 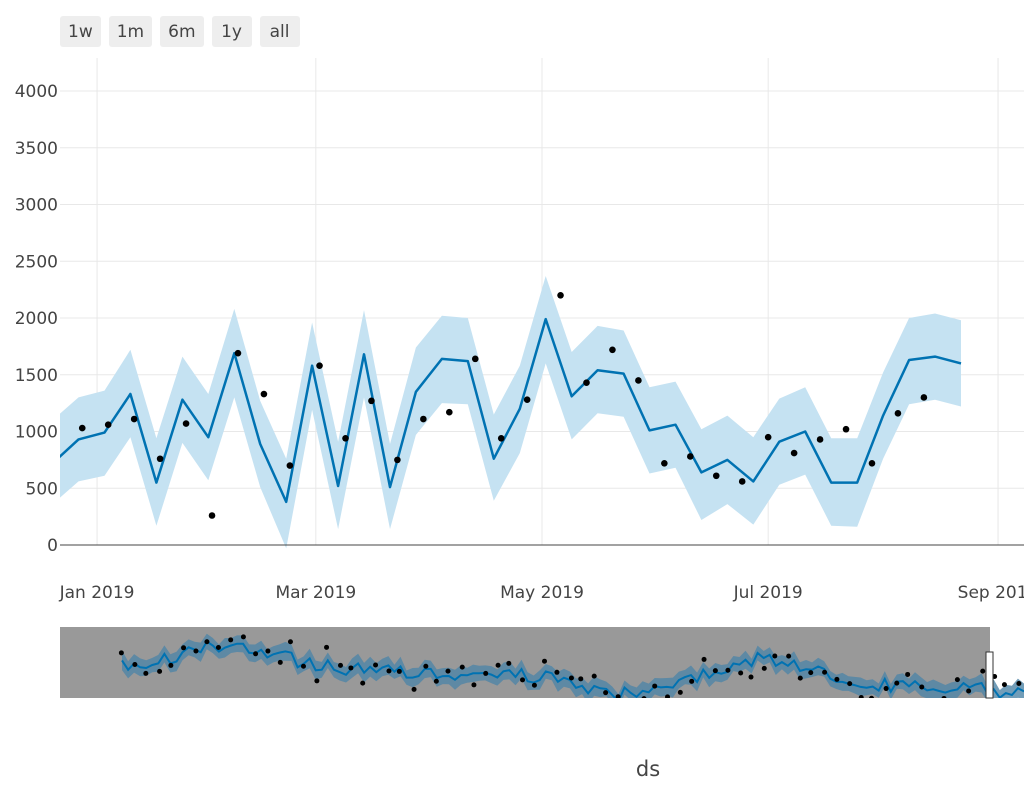 What do you see at coordinates (36, 262) in the screenshot?
I see `y-tick-label: 2500` at bounding box center [36, 262].